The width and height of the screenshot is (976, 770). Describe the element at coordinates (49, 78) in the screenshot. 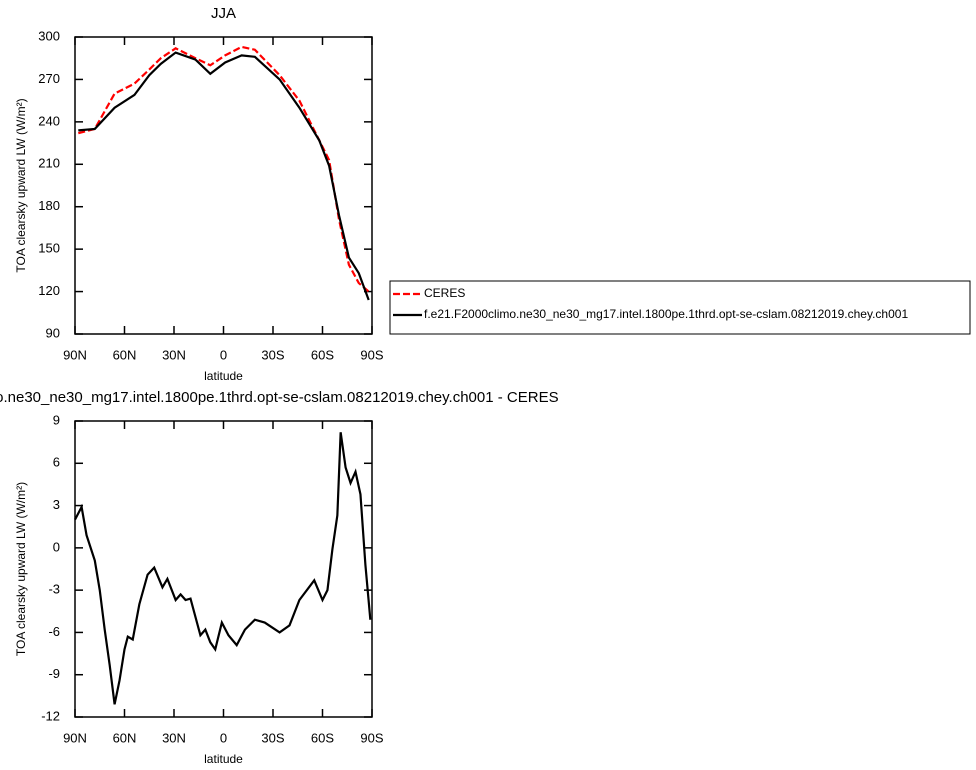

I see `y-tick-label: 270` at that location.